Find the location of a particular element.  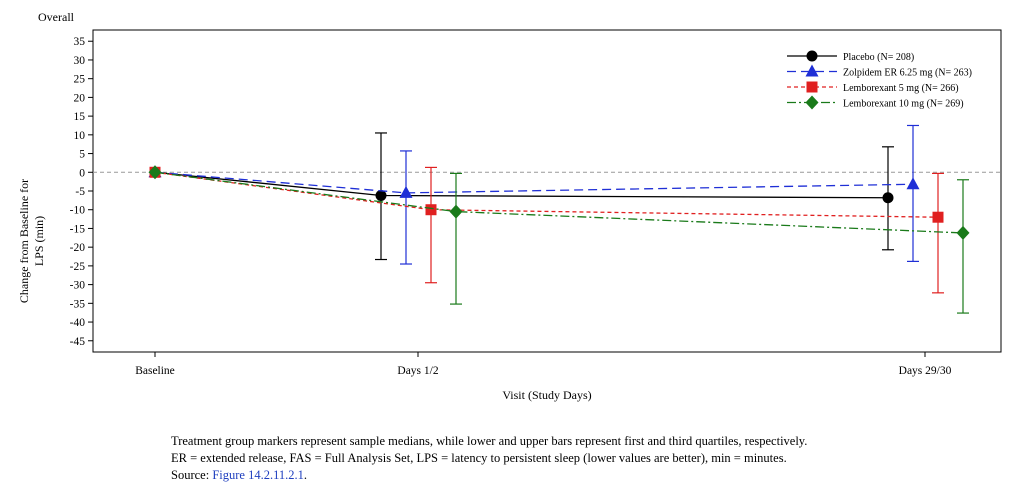

y-tick-label: 15 is located at coordinates (80, 117).